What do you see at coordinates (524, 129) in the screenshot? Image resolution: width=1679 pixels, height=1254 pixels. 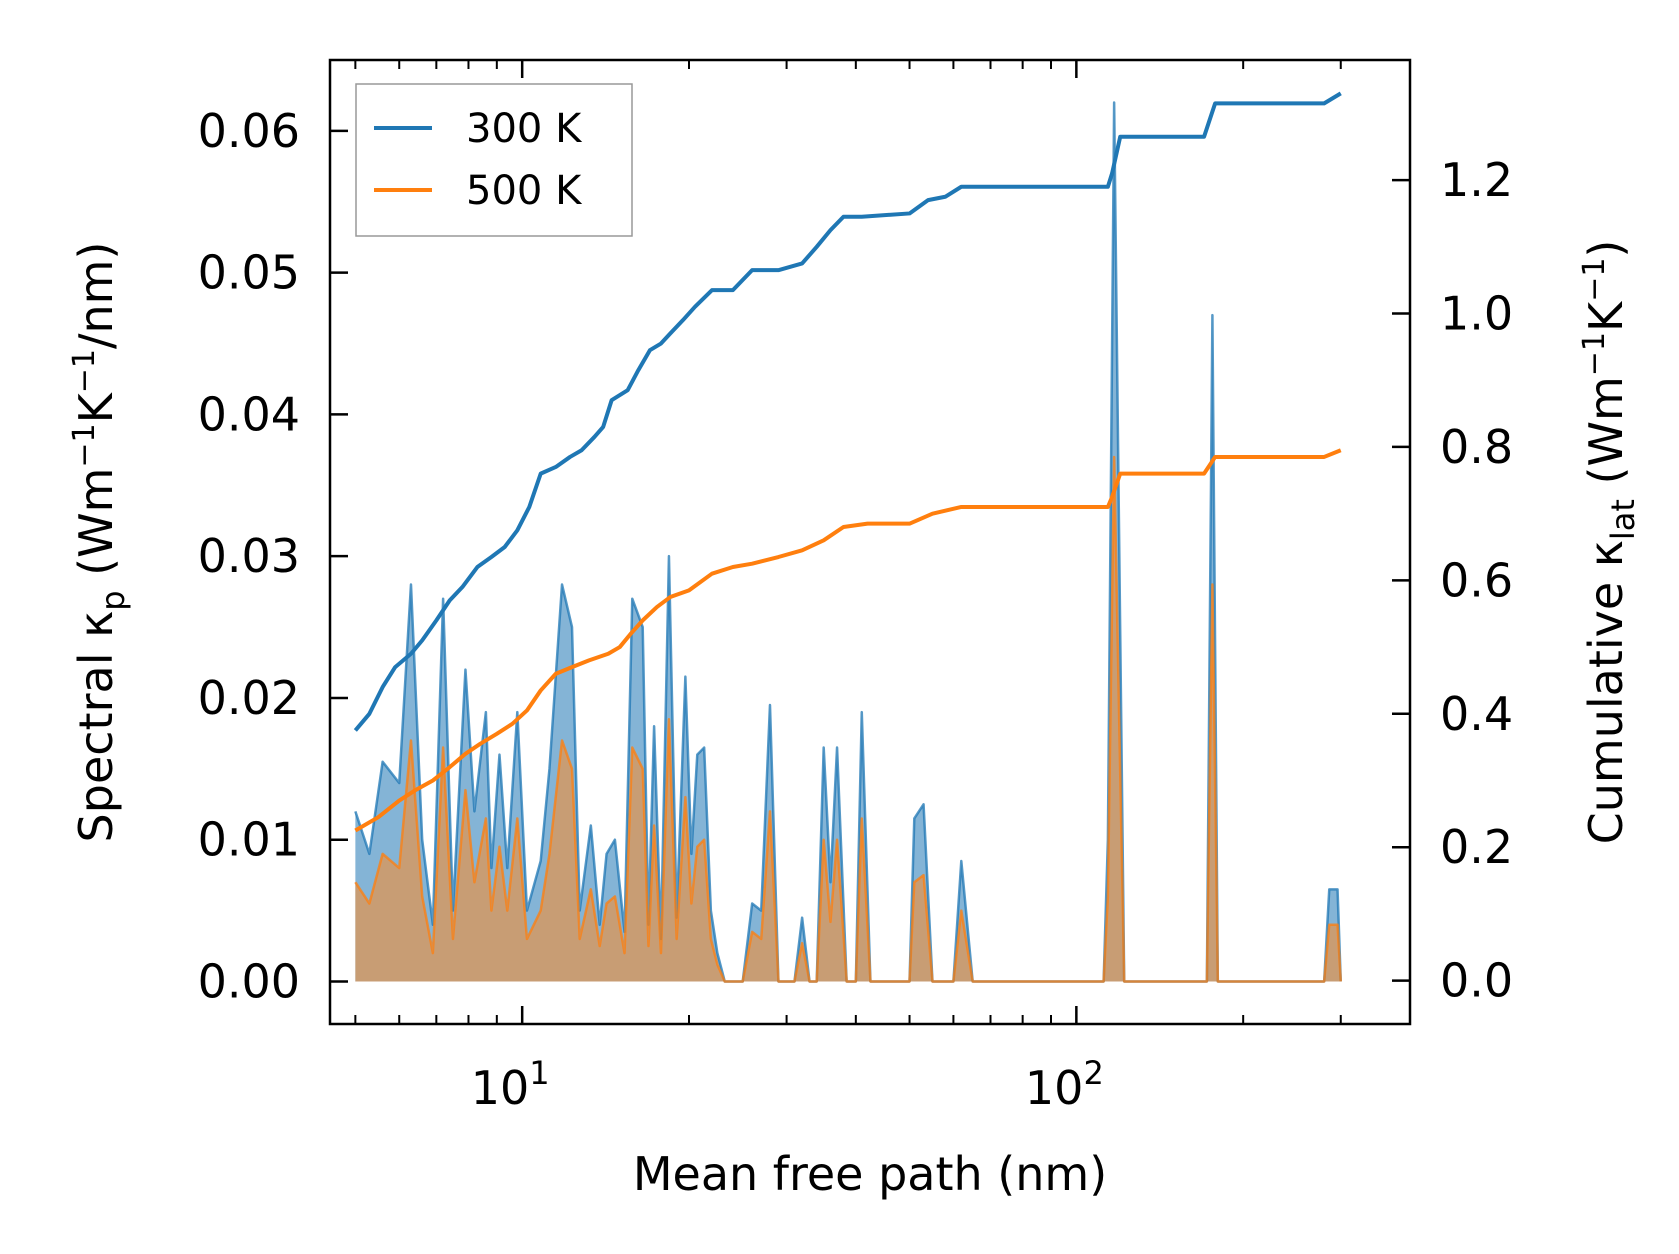 I see `legend-label-300k: 300 K` at bounding box center [524, 129].